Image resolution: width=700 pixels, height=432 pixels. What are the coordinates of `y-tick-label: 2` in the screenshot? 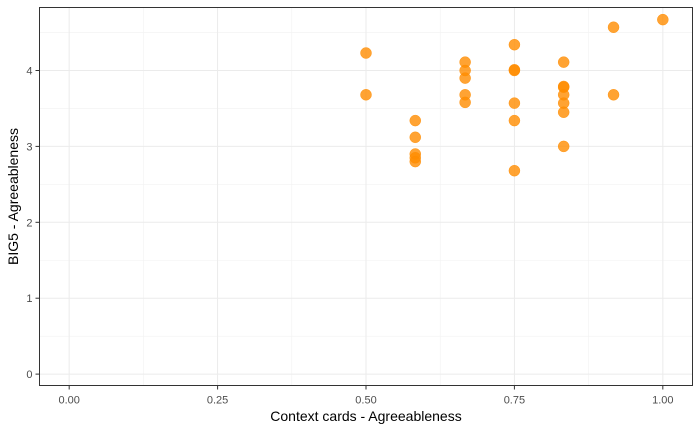 It's located at (29, 223).